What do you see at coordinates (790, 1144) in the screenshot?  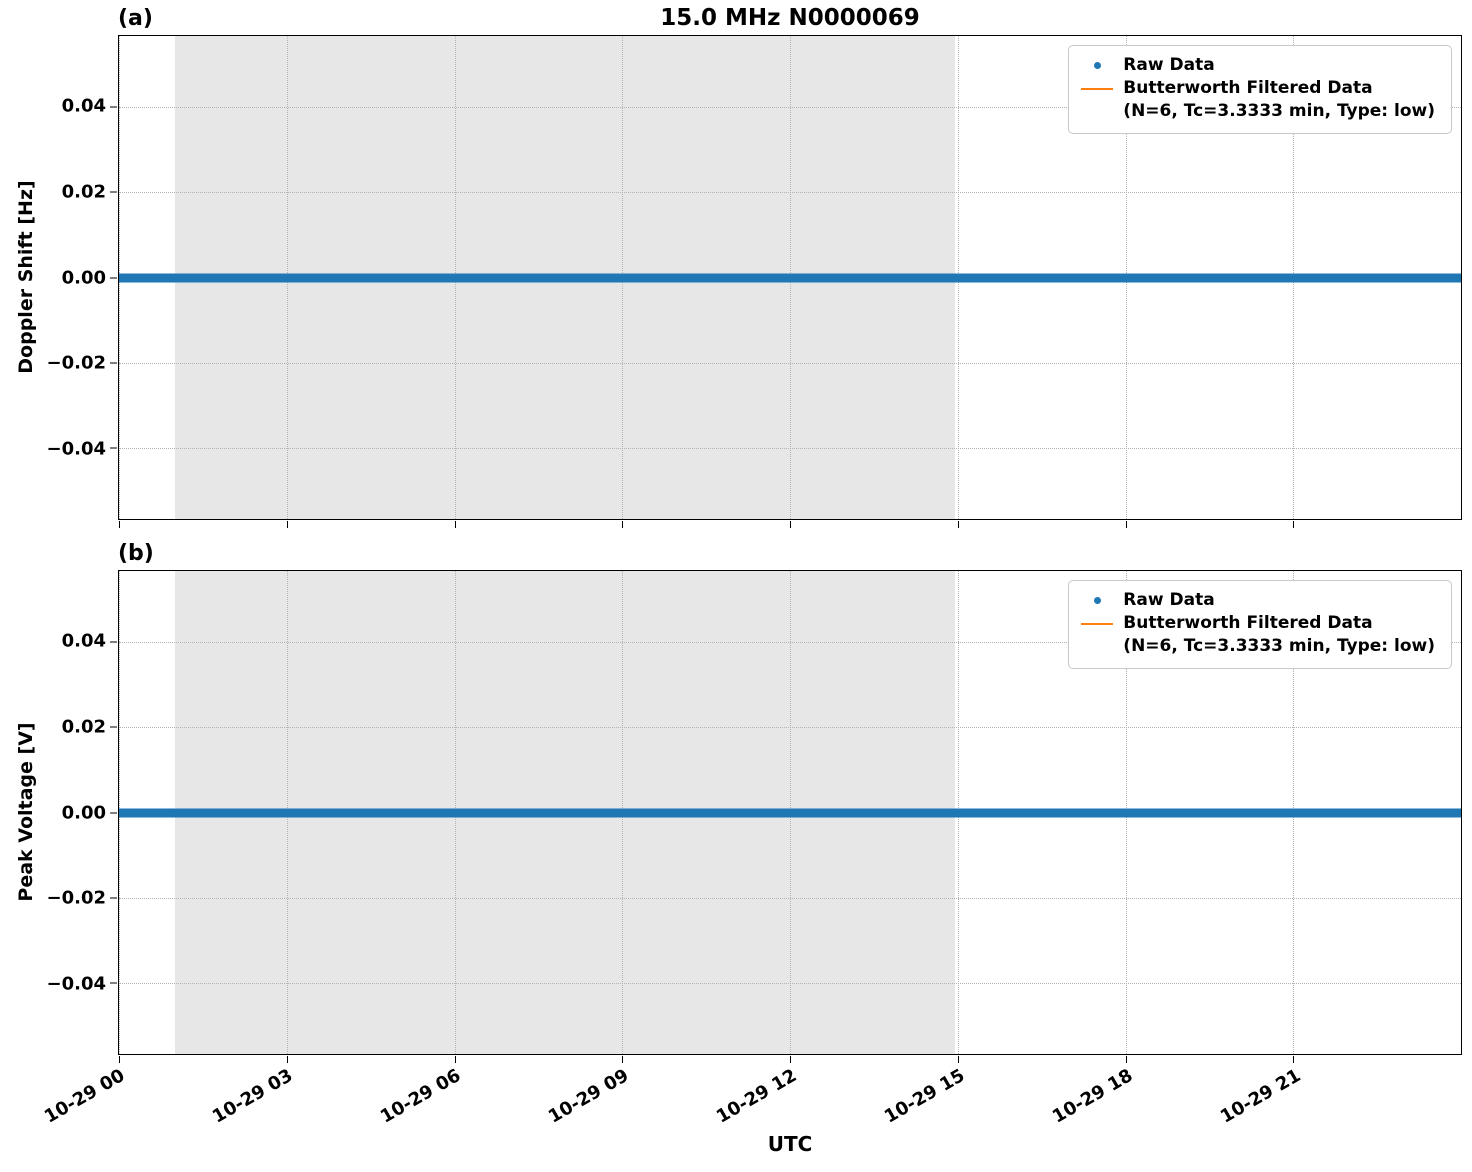 I see `x-axis-label: UTC` at bounding box center [790, 1144].